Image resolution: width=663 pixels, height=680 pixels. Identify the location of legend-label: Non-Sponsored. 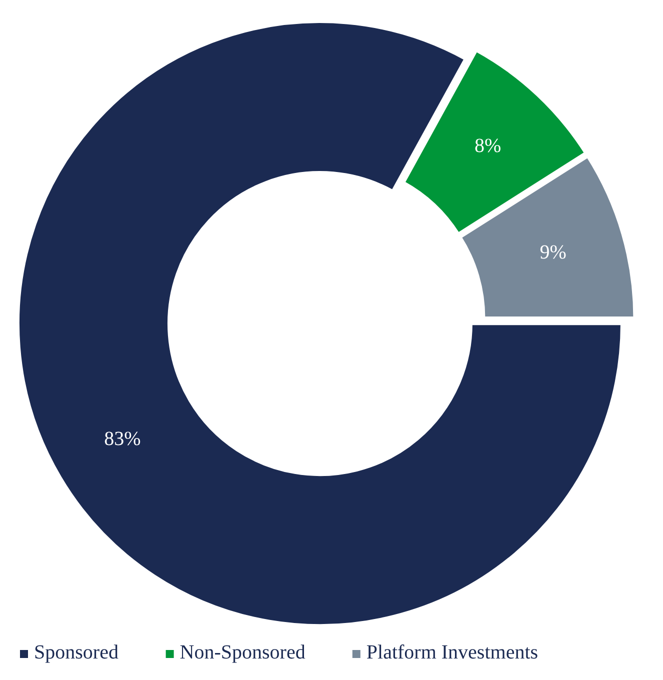
(243, 653).